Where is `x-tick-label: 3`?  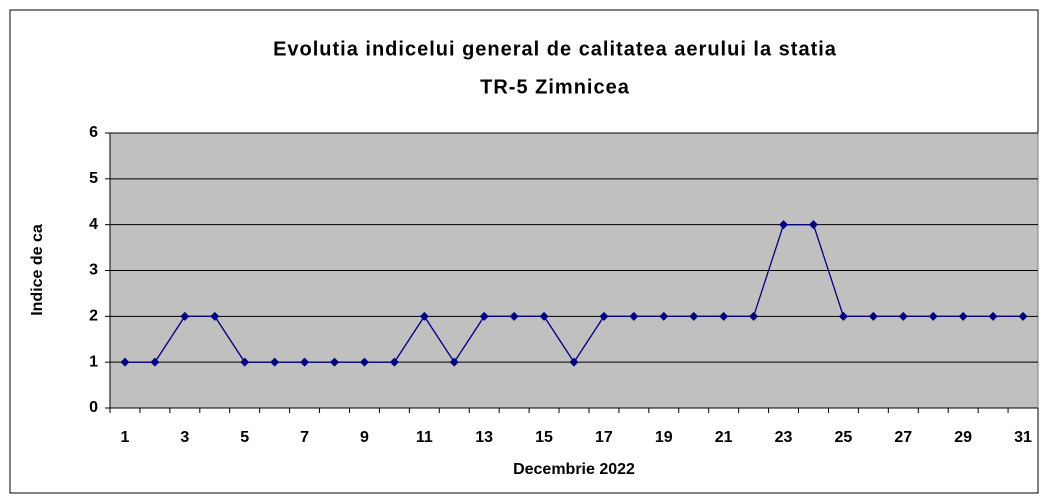 x-tick-label: 3 is located at coordinates (184, 437).